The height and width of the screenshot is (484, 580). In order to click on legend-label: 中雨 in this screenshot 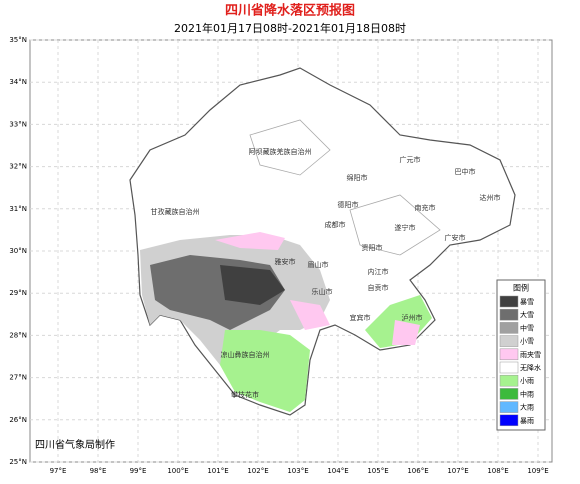, I will do `click(527, 393)`.